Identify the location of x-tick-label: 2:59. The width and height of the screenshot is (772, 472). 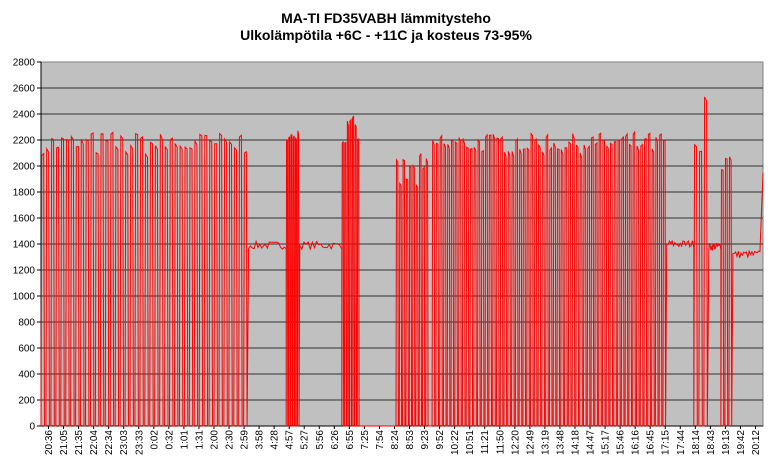
(245, 440).